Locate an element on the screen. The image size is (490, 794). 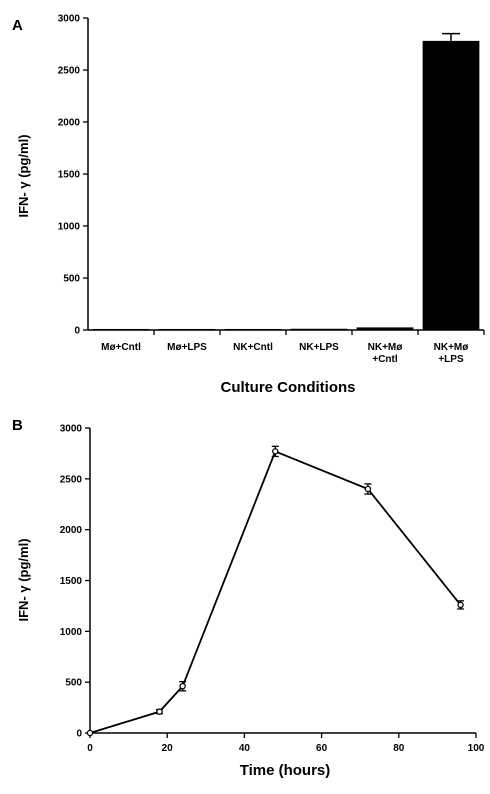
x-tick-label: 60 is located at coordinates (322, 748).